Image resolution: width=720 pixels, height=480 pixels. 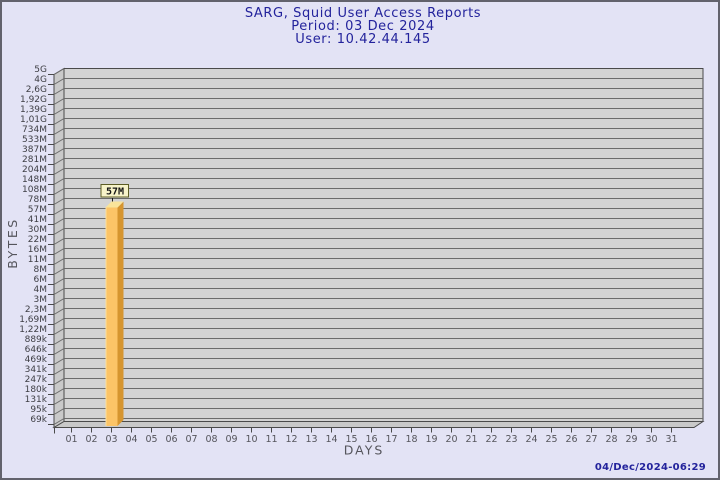 What do you see at coordinates (371, 439) in the screenshot?
I see `x-day-label: 16` at bounding box center [371, 439].